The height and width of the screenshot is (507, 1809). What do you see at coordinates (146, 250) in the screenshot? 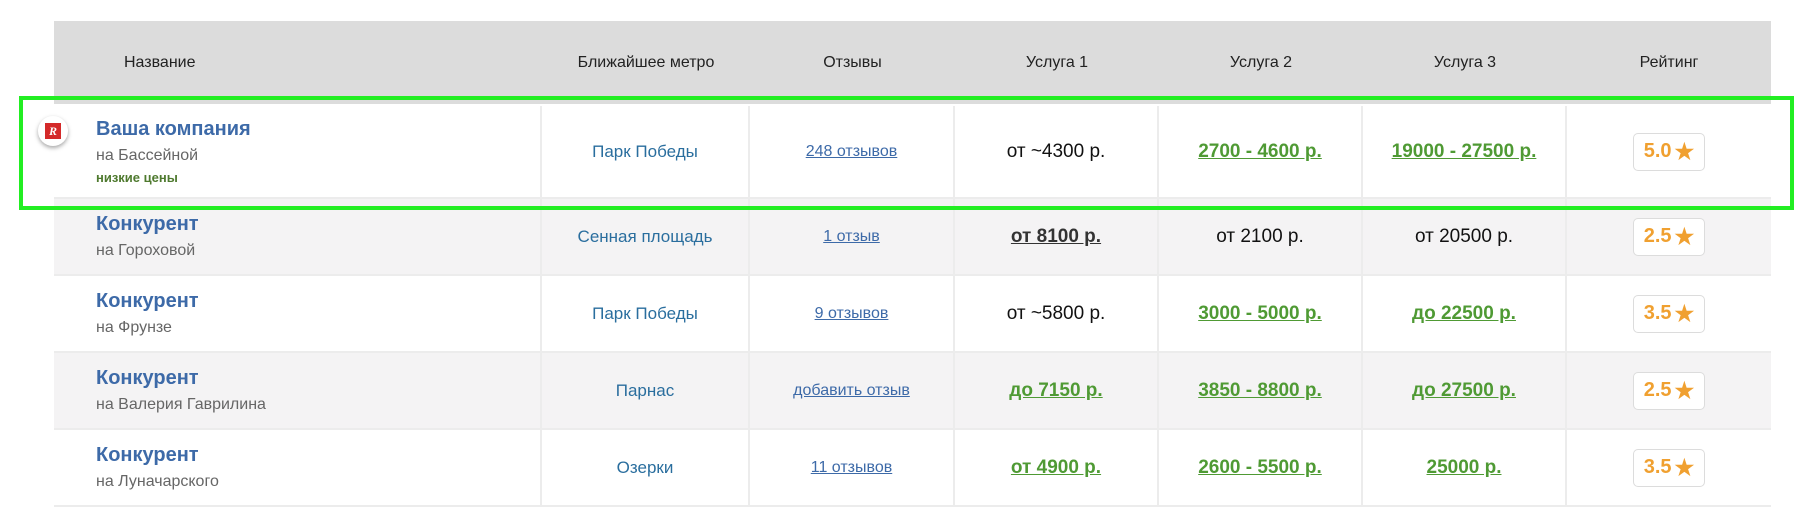
I see `company-address: на Гороховой` at bounding box center [146, 250].